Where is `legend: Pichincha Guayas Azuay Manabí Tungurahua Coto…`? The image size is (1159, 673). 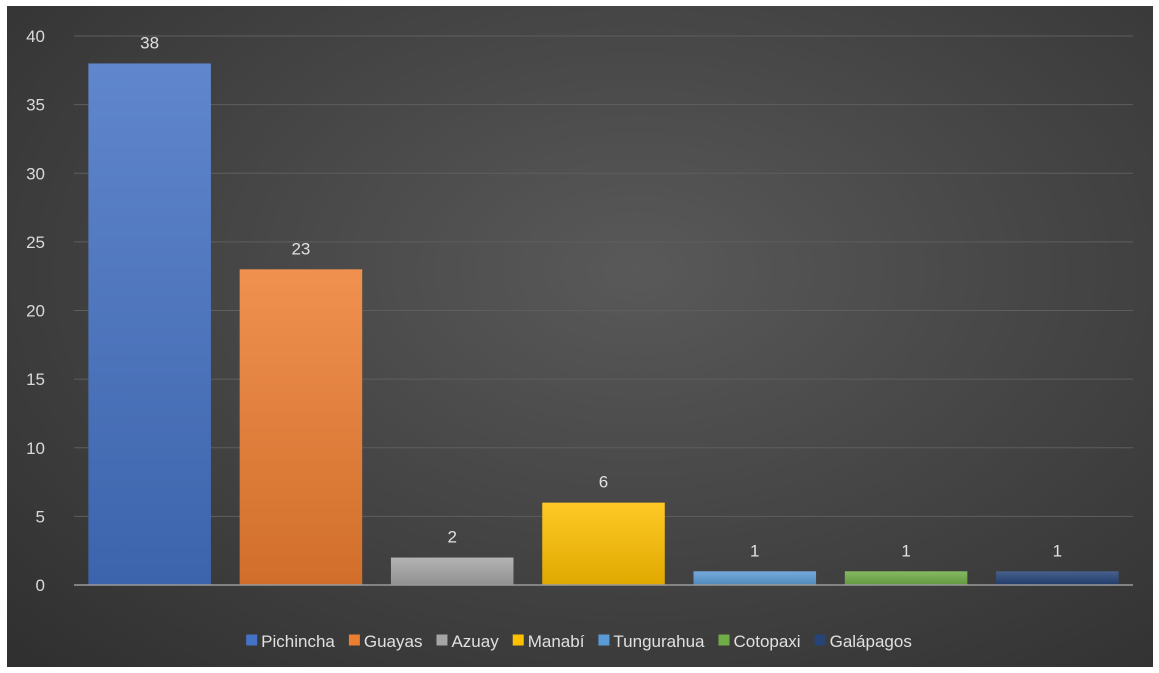
legend: Pichincha Guayas Azuay Manabí Tungurahua Coto… is located at coordinates (579, 641).